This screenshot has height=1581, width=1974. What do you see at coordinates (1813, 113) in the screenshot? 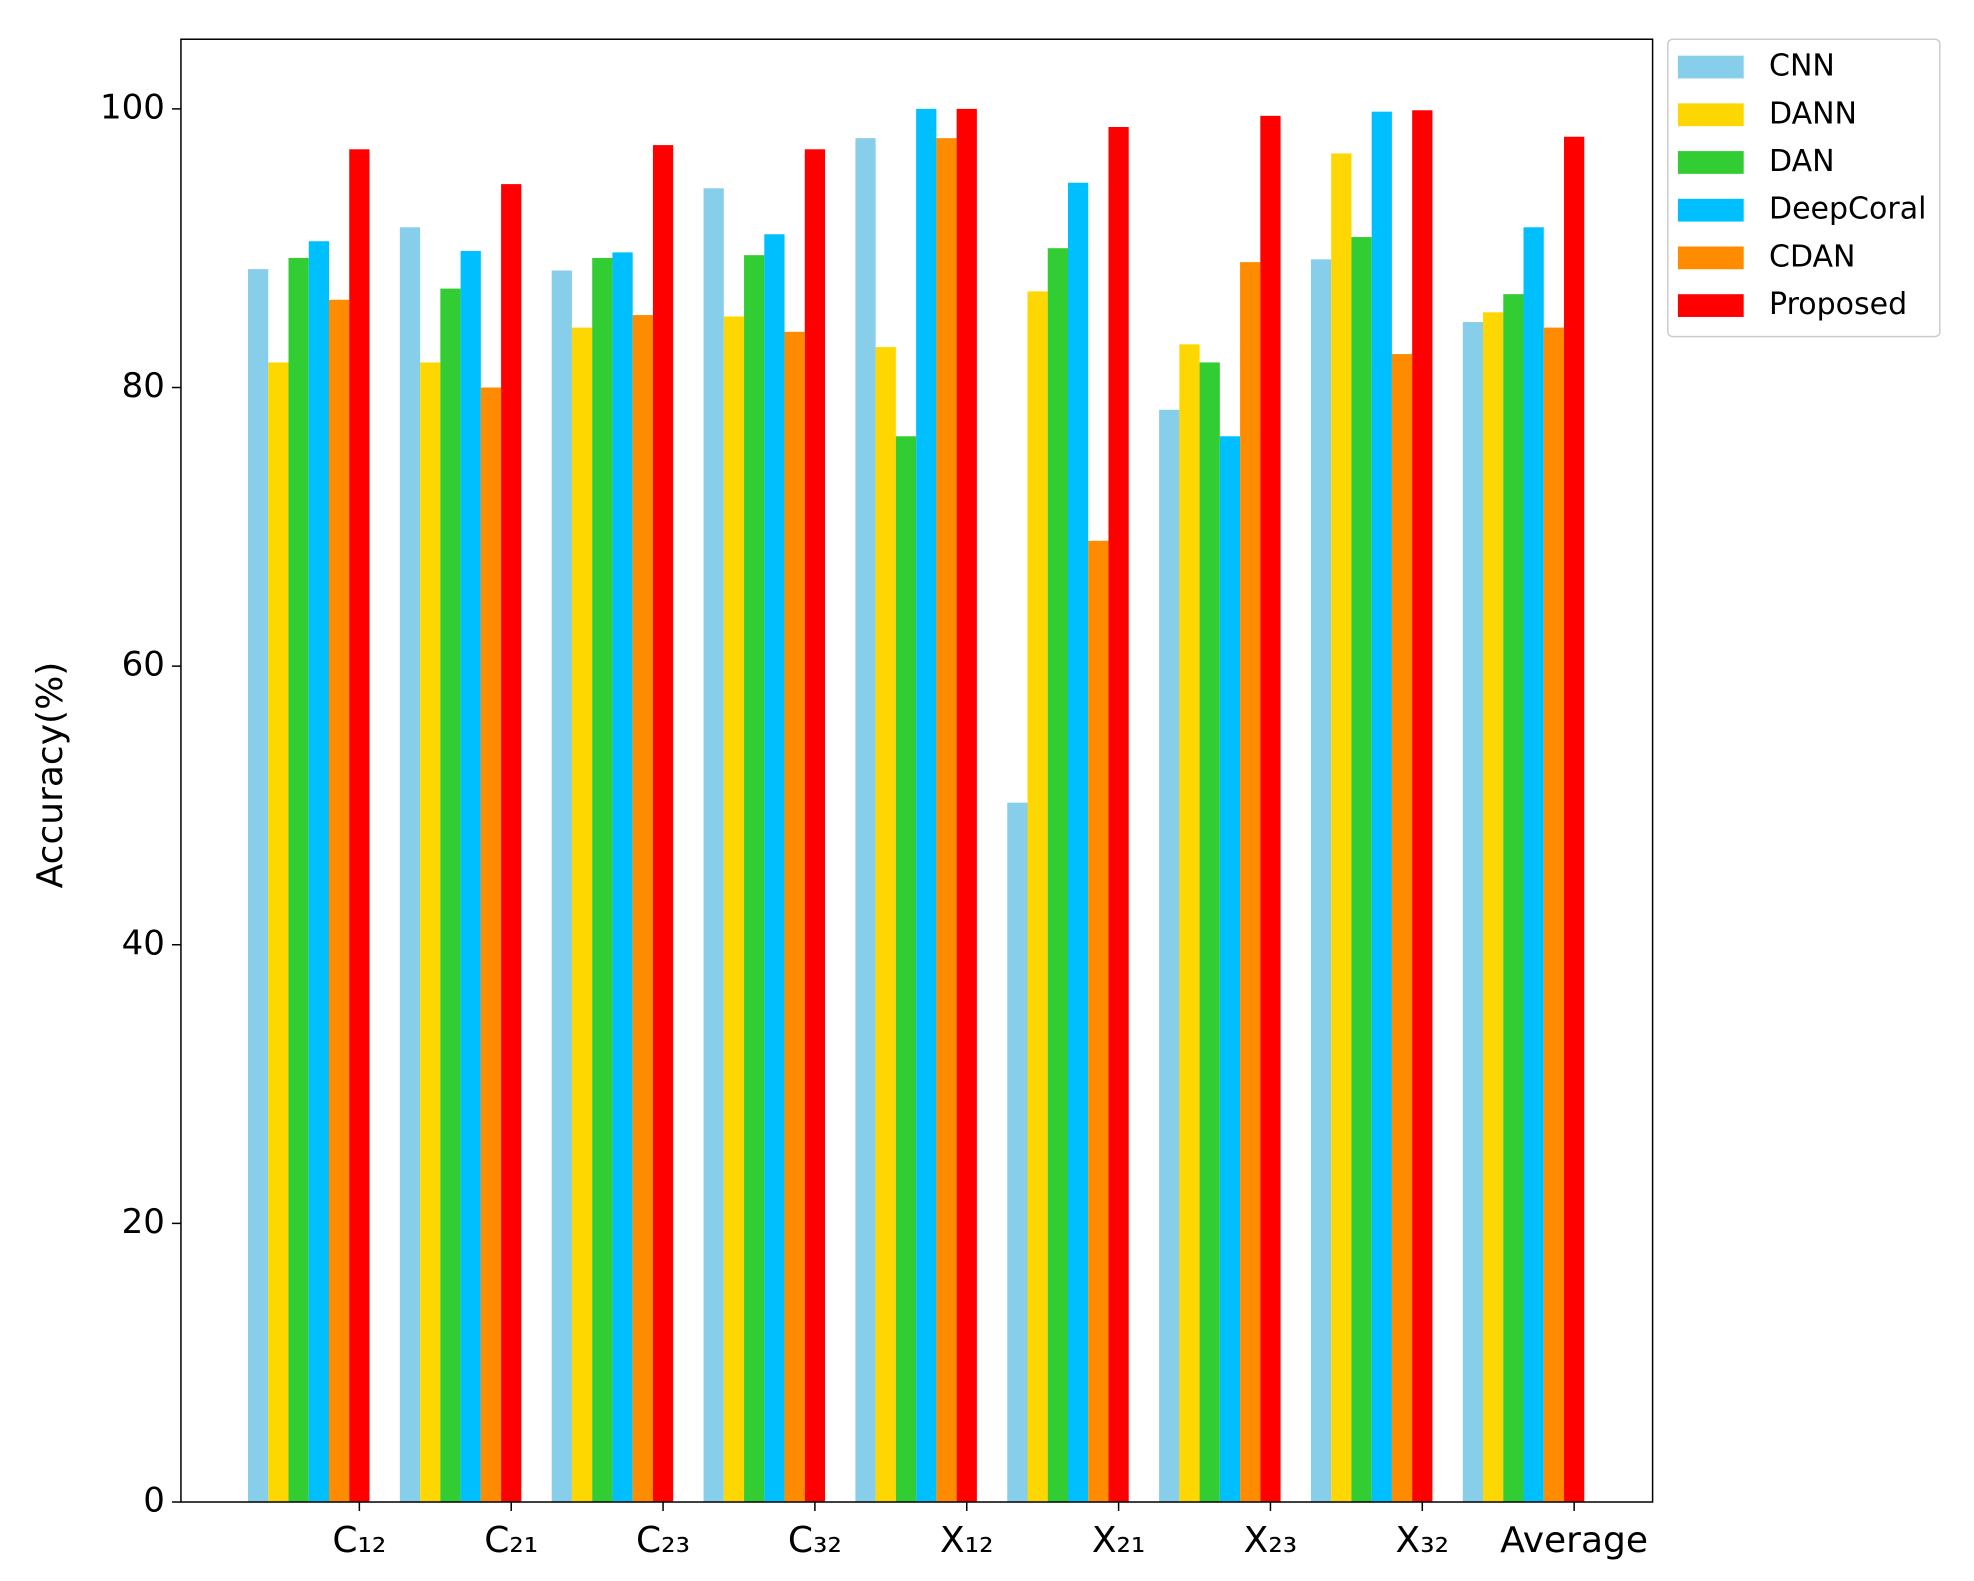
I see `legend-label: DANN` at bounding box center [1813, 113].